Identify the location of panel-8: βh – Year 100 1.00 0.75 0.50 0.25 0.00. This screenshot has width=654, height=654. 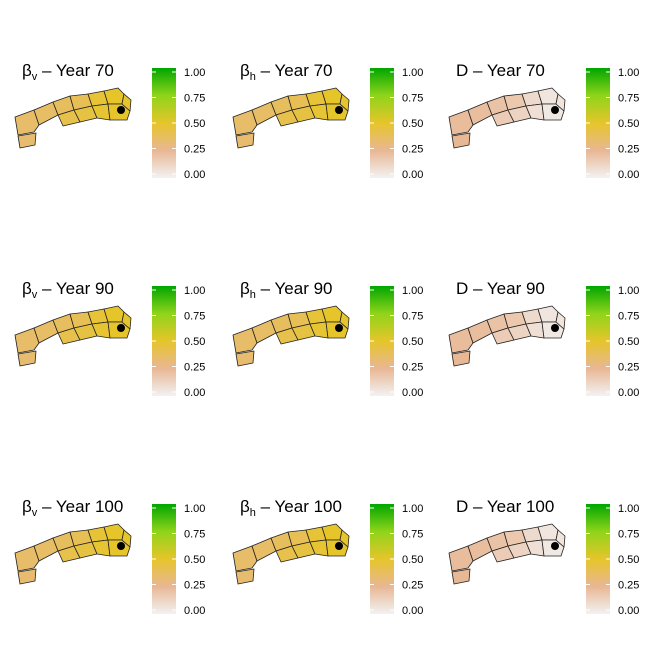
(327, 557).